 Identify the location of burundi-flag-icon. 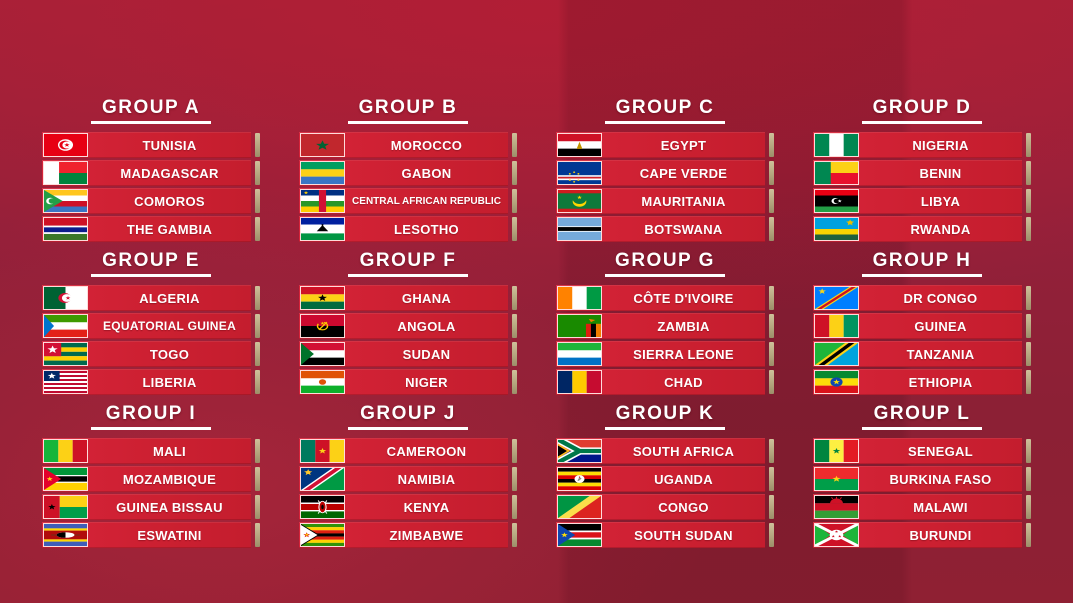
(836, 535).